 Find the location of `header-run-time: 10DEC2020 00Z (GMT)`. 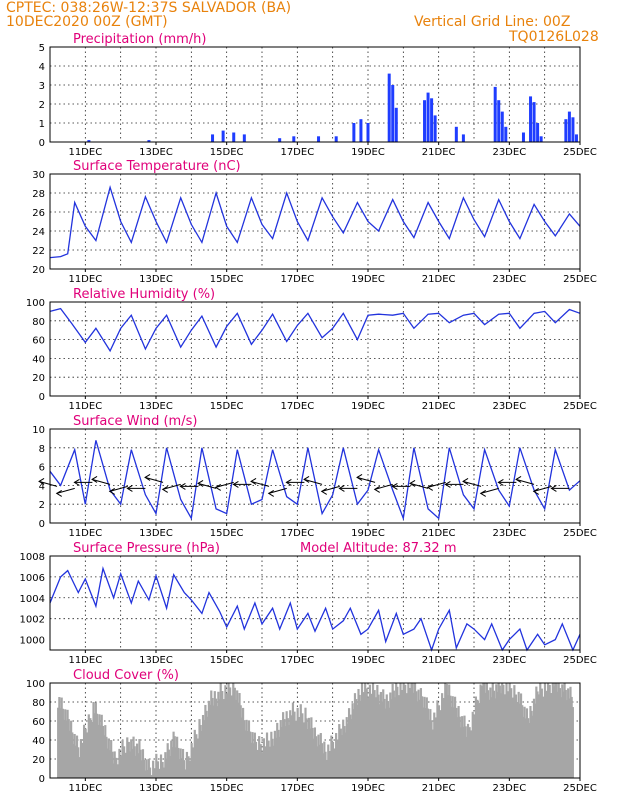

header-run-time: 10DEC2020 00Z (GMT) is located at coordinates (87, 22).